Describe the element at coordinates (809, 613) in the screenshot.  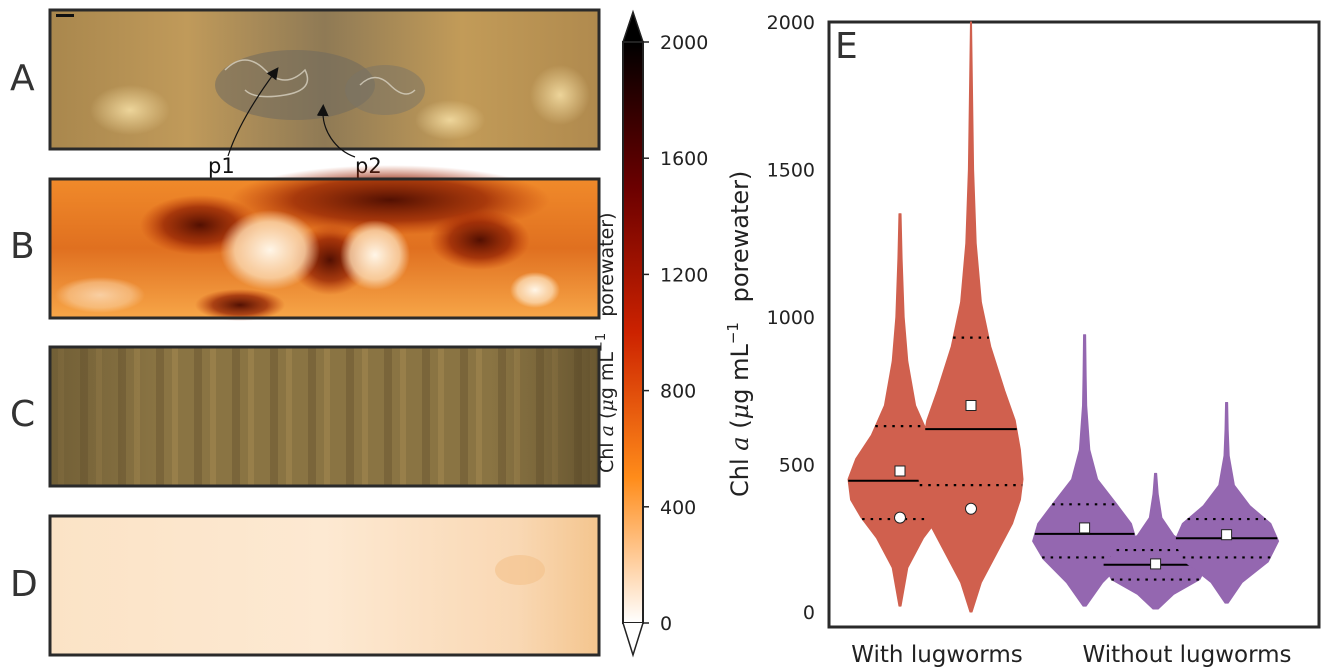
I see `y-tick-label: 0` at that location.